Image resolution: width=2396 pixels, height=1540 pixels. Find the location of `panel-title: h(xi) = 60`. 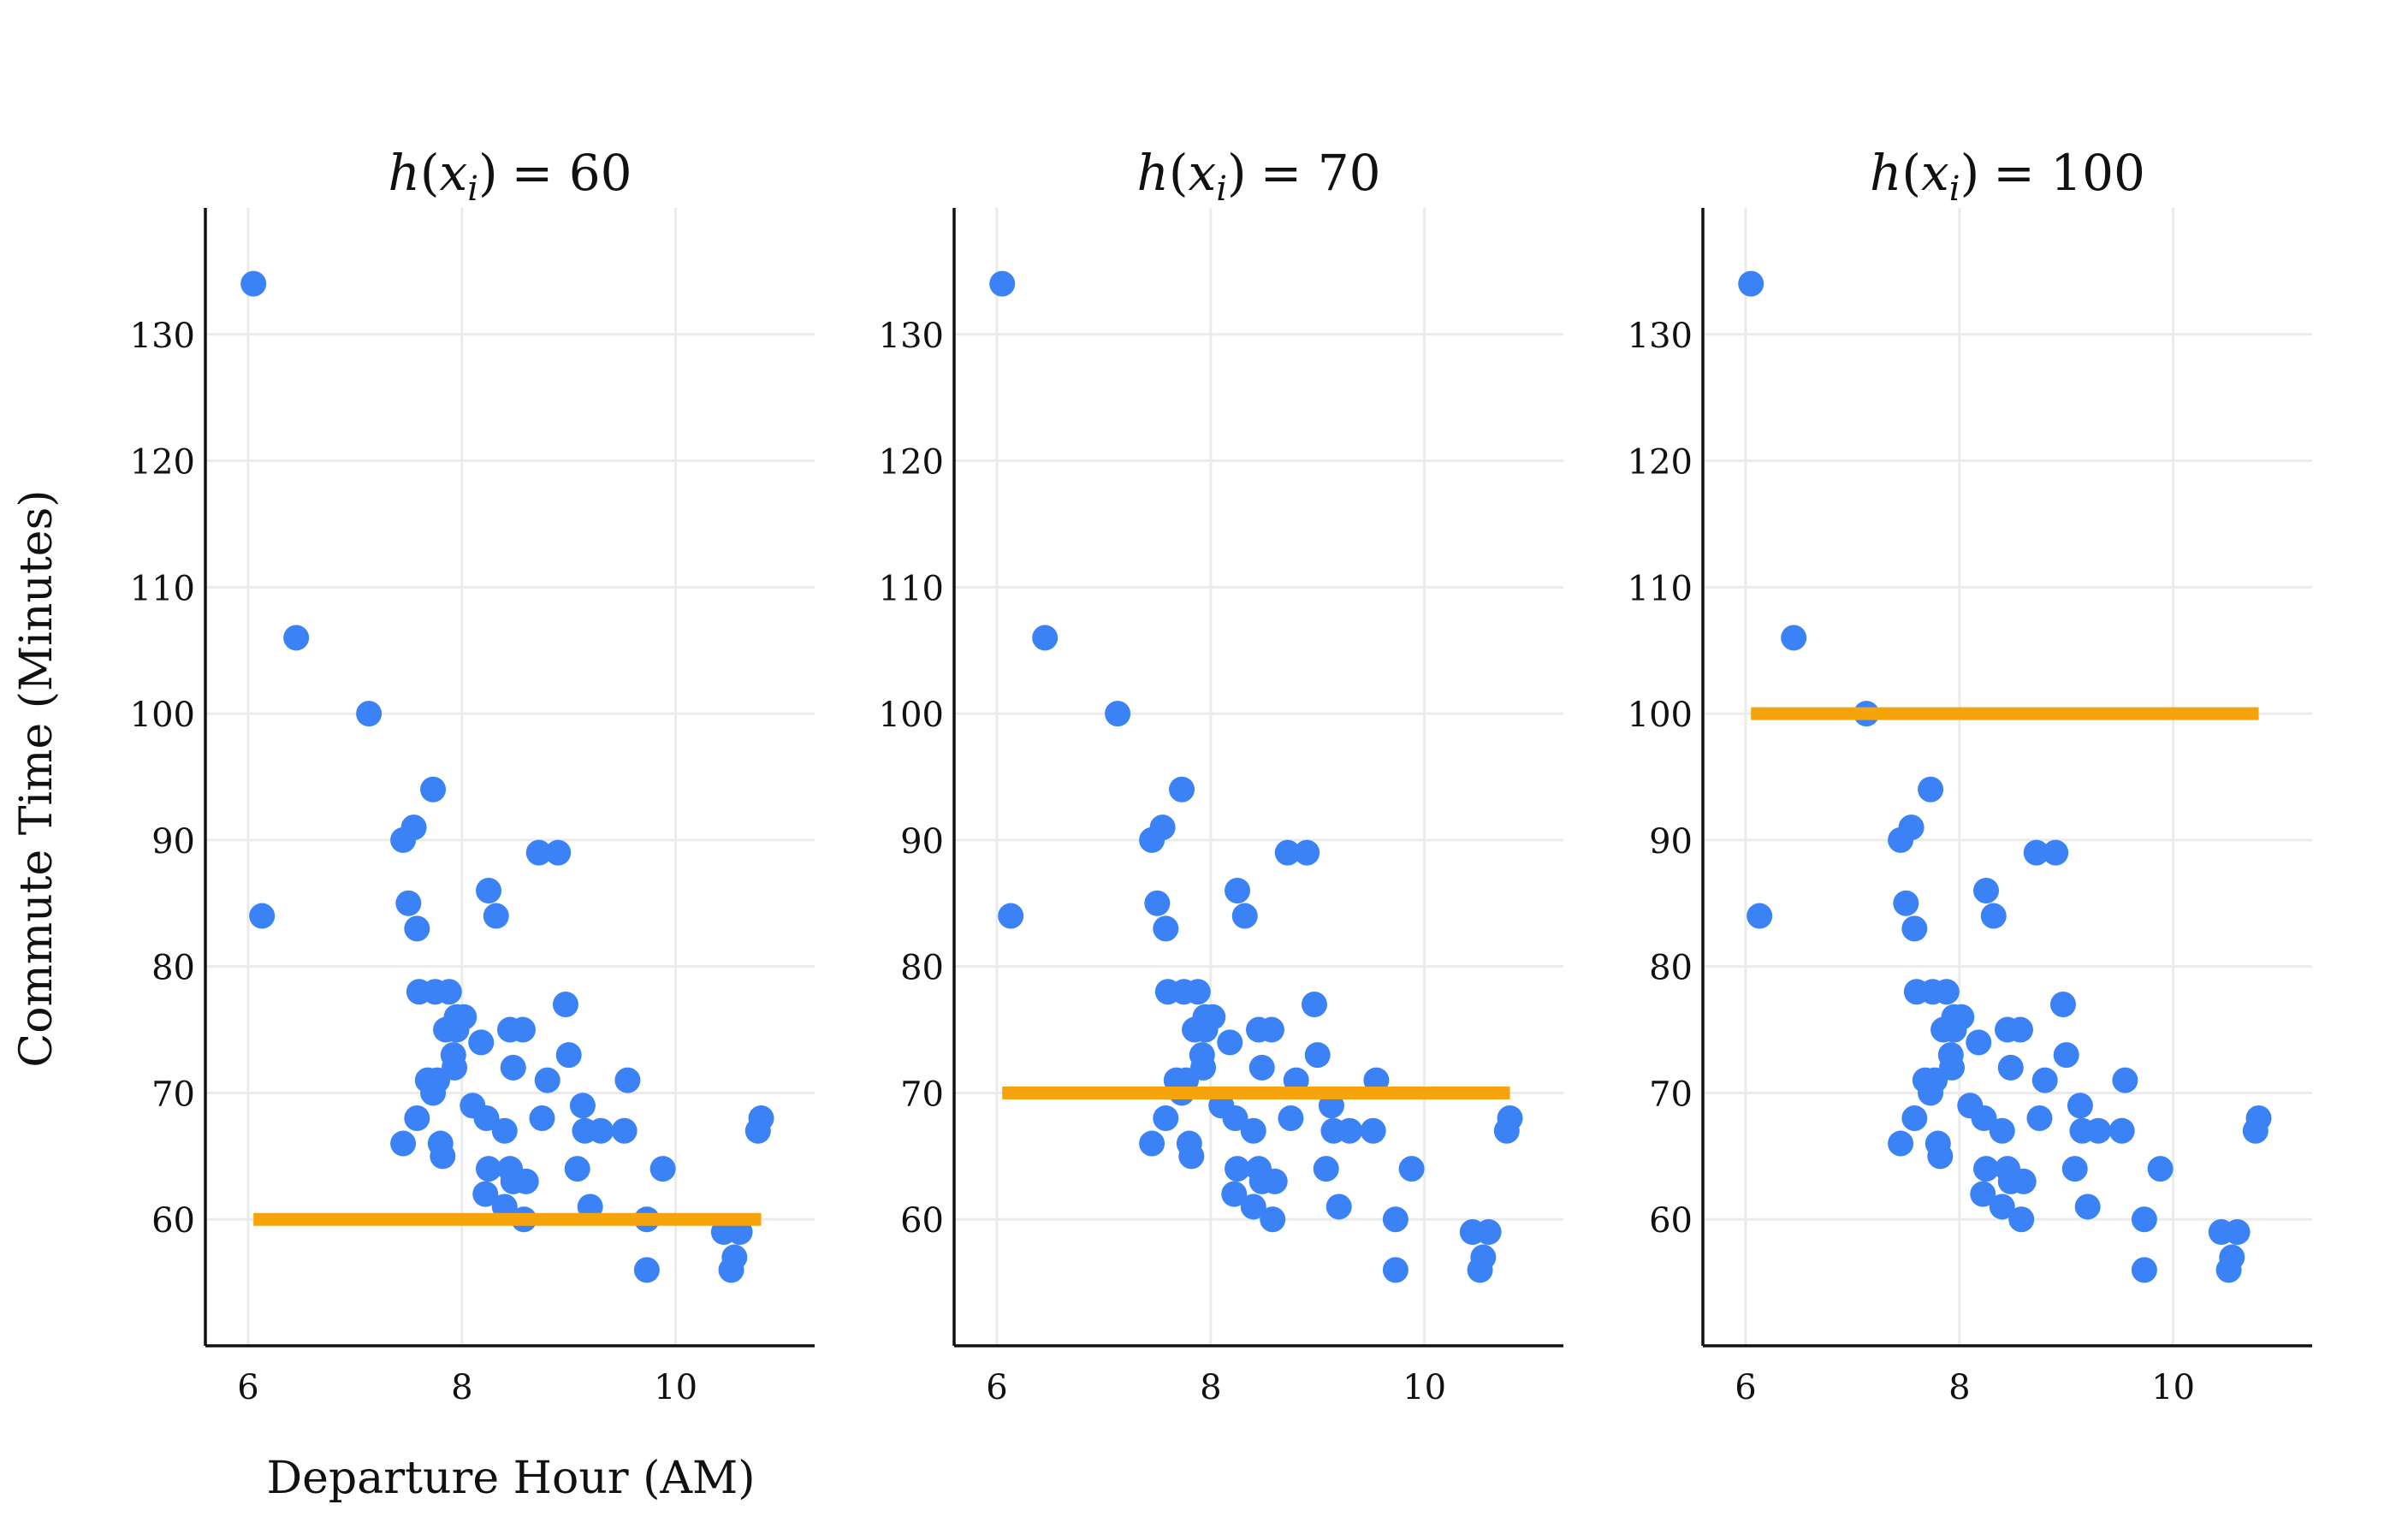

panel-title: h(xi) = 60 is located at coordinates (510, 176).